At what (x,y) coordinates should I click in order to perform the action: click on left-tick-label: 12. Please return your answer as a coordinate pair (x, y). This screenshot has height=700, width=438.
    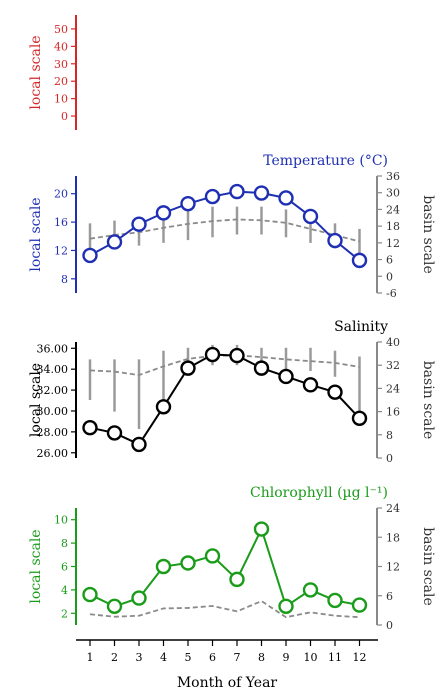
    Looking at the image, I should click on (61, 250).